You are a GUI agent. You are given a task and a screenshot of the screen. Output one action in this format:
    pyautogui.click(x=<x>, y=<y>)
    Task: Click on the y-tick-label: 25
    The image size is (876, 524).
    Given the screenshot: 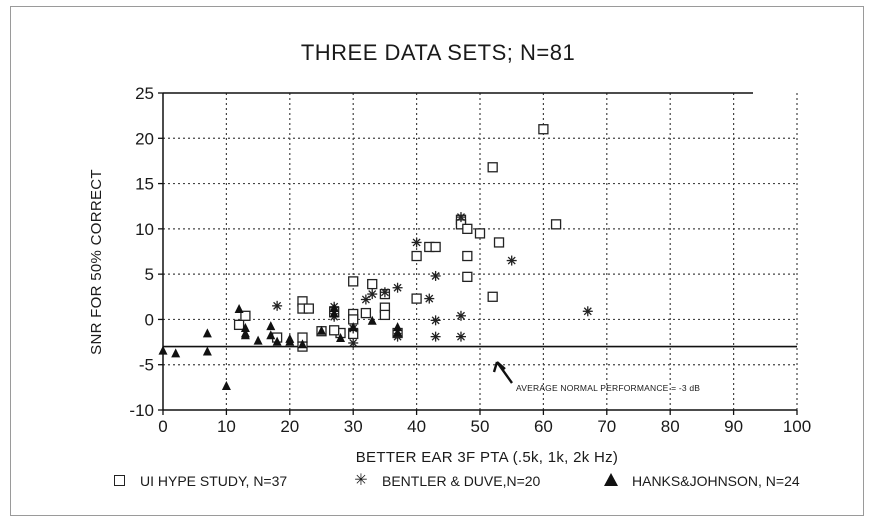 What is the action you would take?
    pyautogui.click(x=144, y=93)
    